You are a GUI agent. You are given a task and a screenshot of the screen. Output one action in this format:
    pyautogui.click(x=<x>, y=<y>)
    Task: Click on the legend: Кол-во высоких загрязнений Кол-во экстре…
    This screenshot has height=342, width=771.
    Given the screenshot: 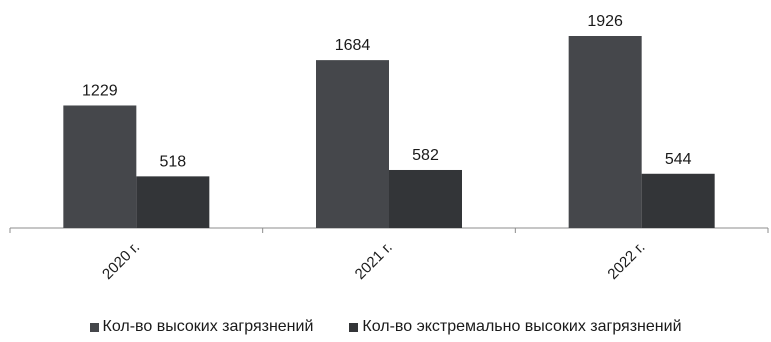 What is the action you would take?
    pyautogui.click(x=385, y=327)
    